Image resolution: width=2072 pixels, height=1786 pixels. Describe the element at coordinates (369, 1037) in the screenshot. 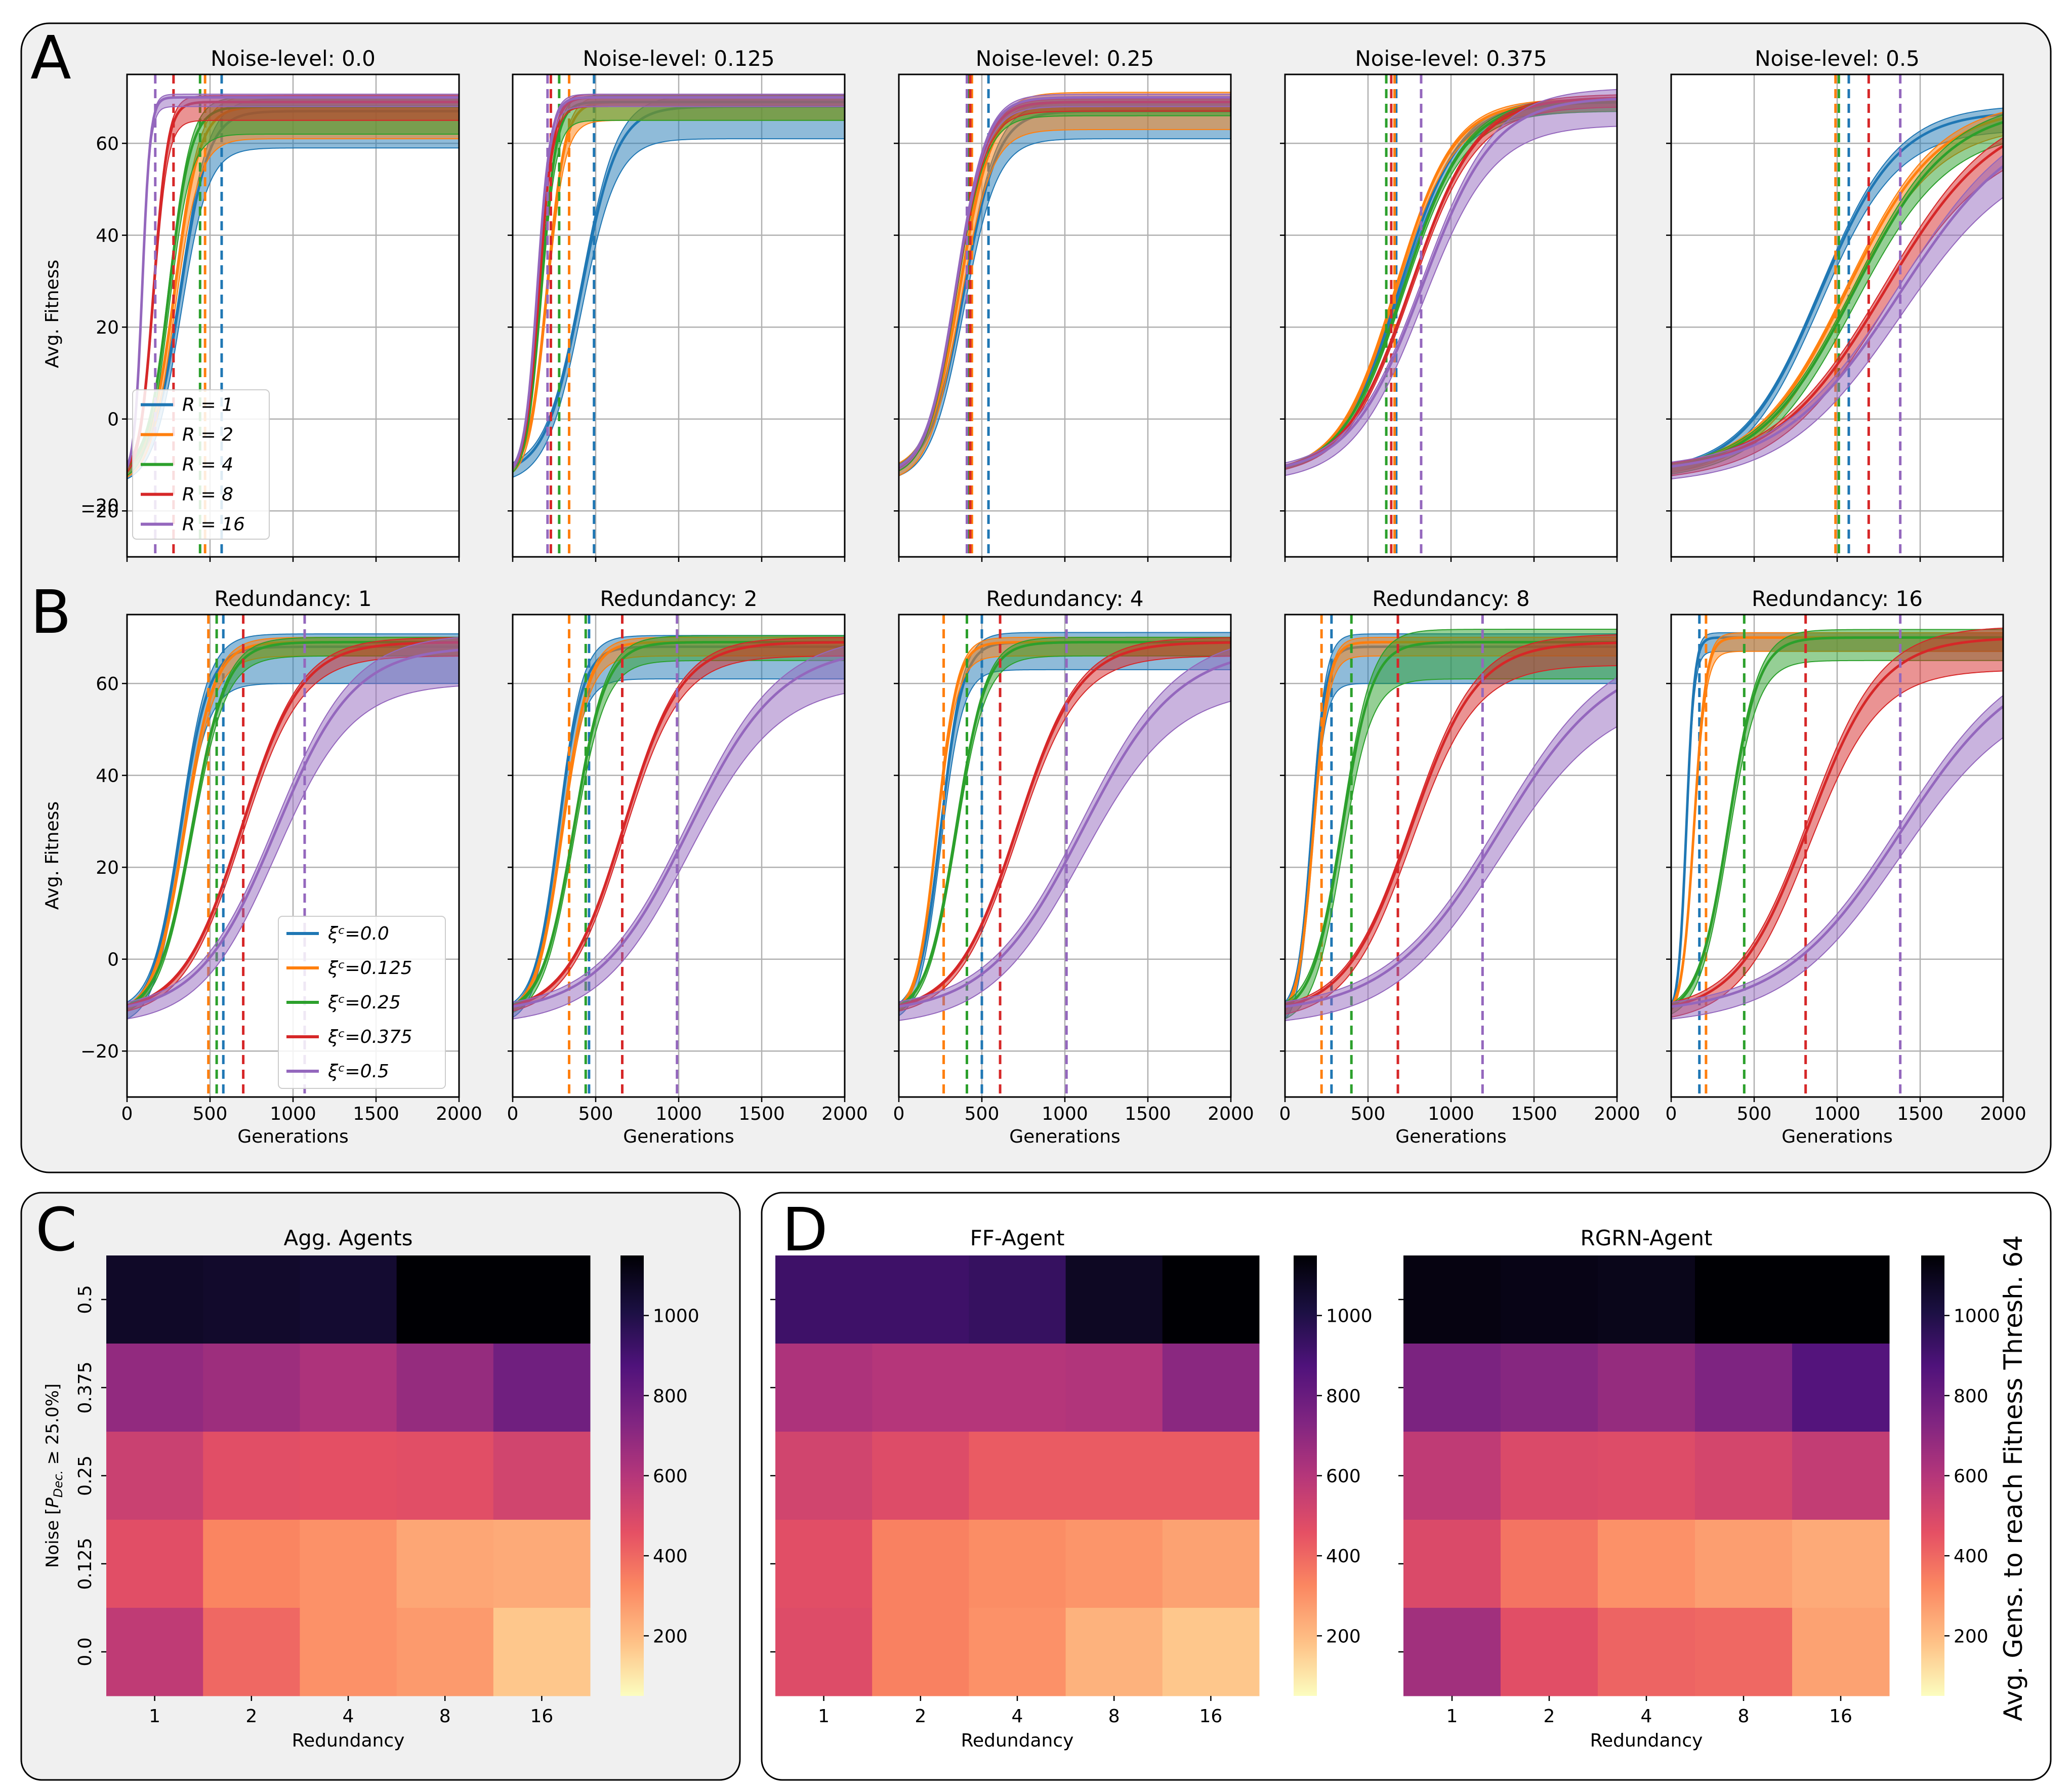

I see `legend-label-3: ξᶜ=0.375` at that location.